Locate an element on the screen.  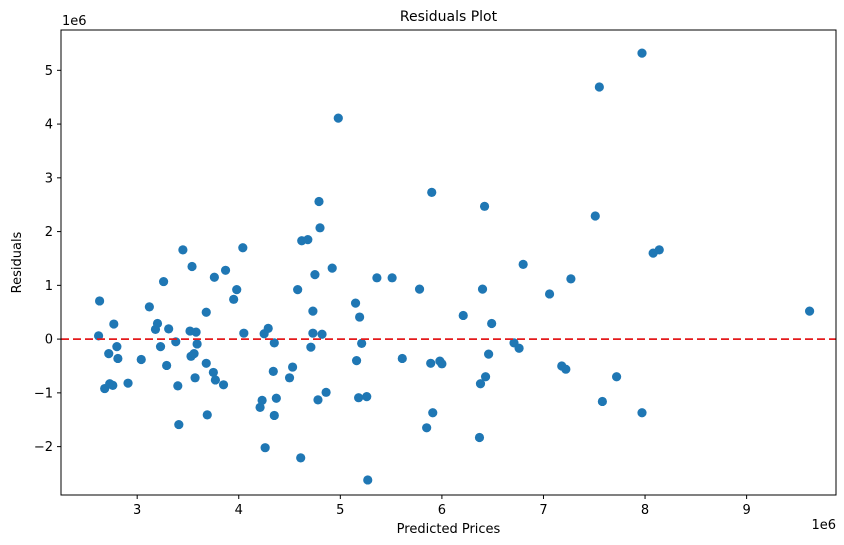
x-axis: 3 4 5 6 7 8 9 is located at coordinates (442, 506).